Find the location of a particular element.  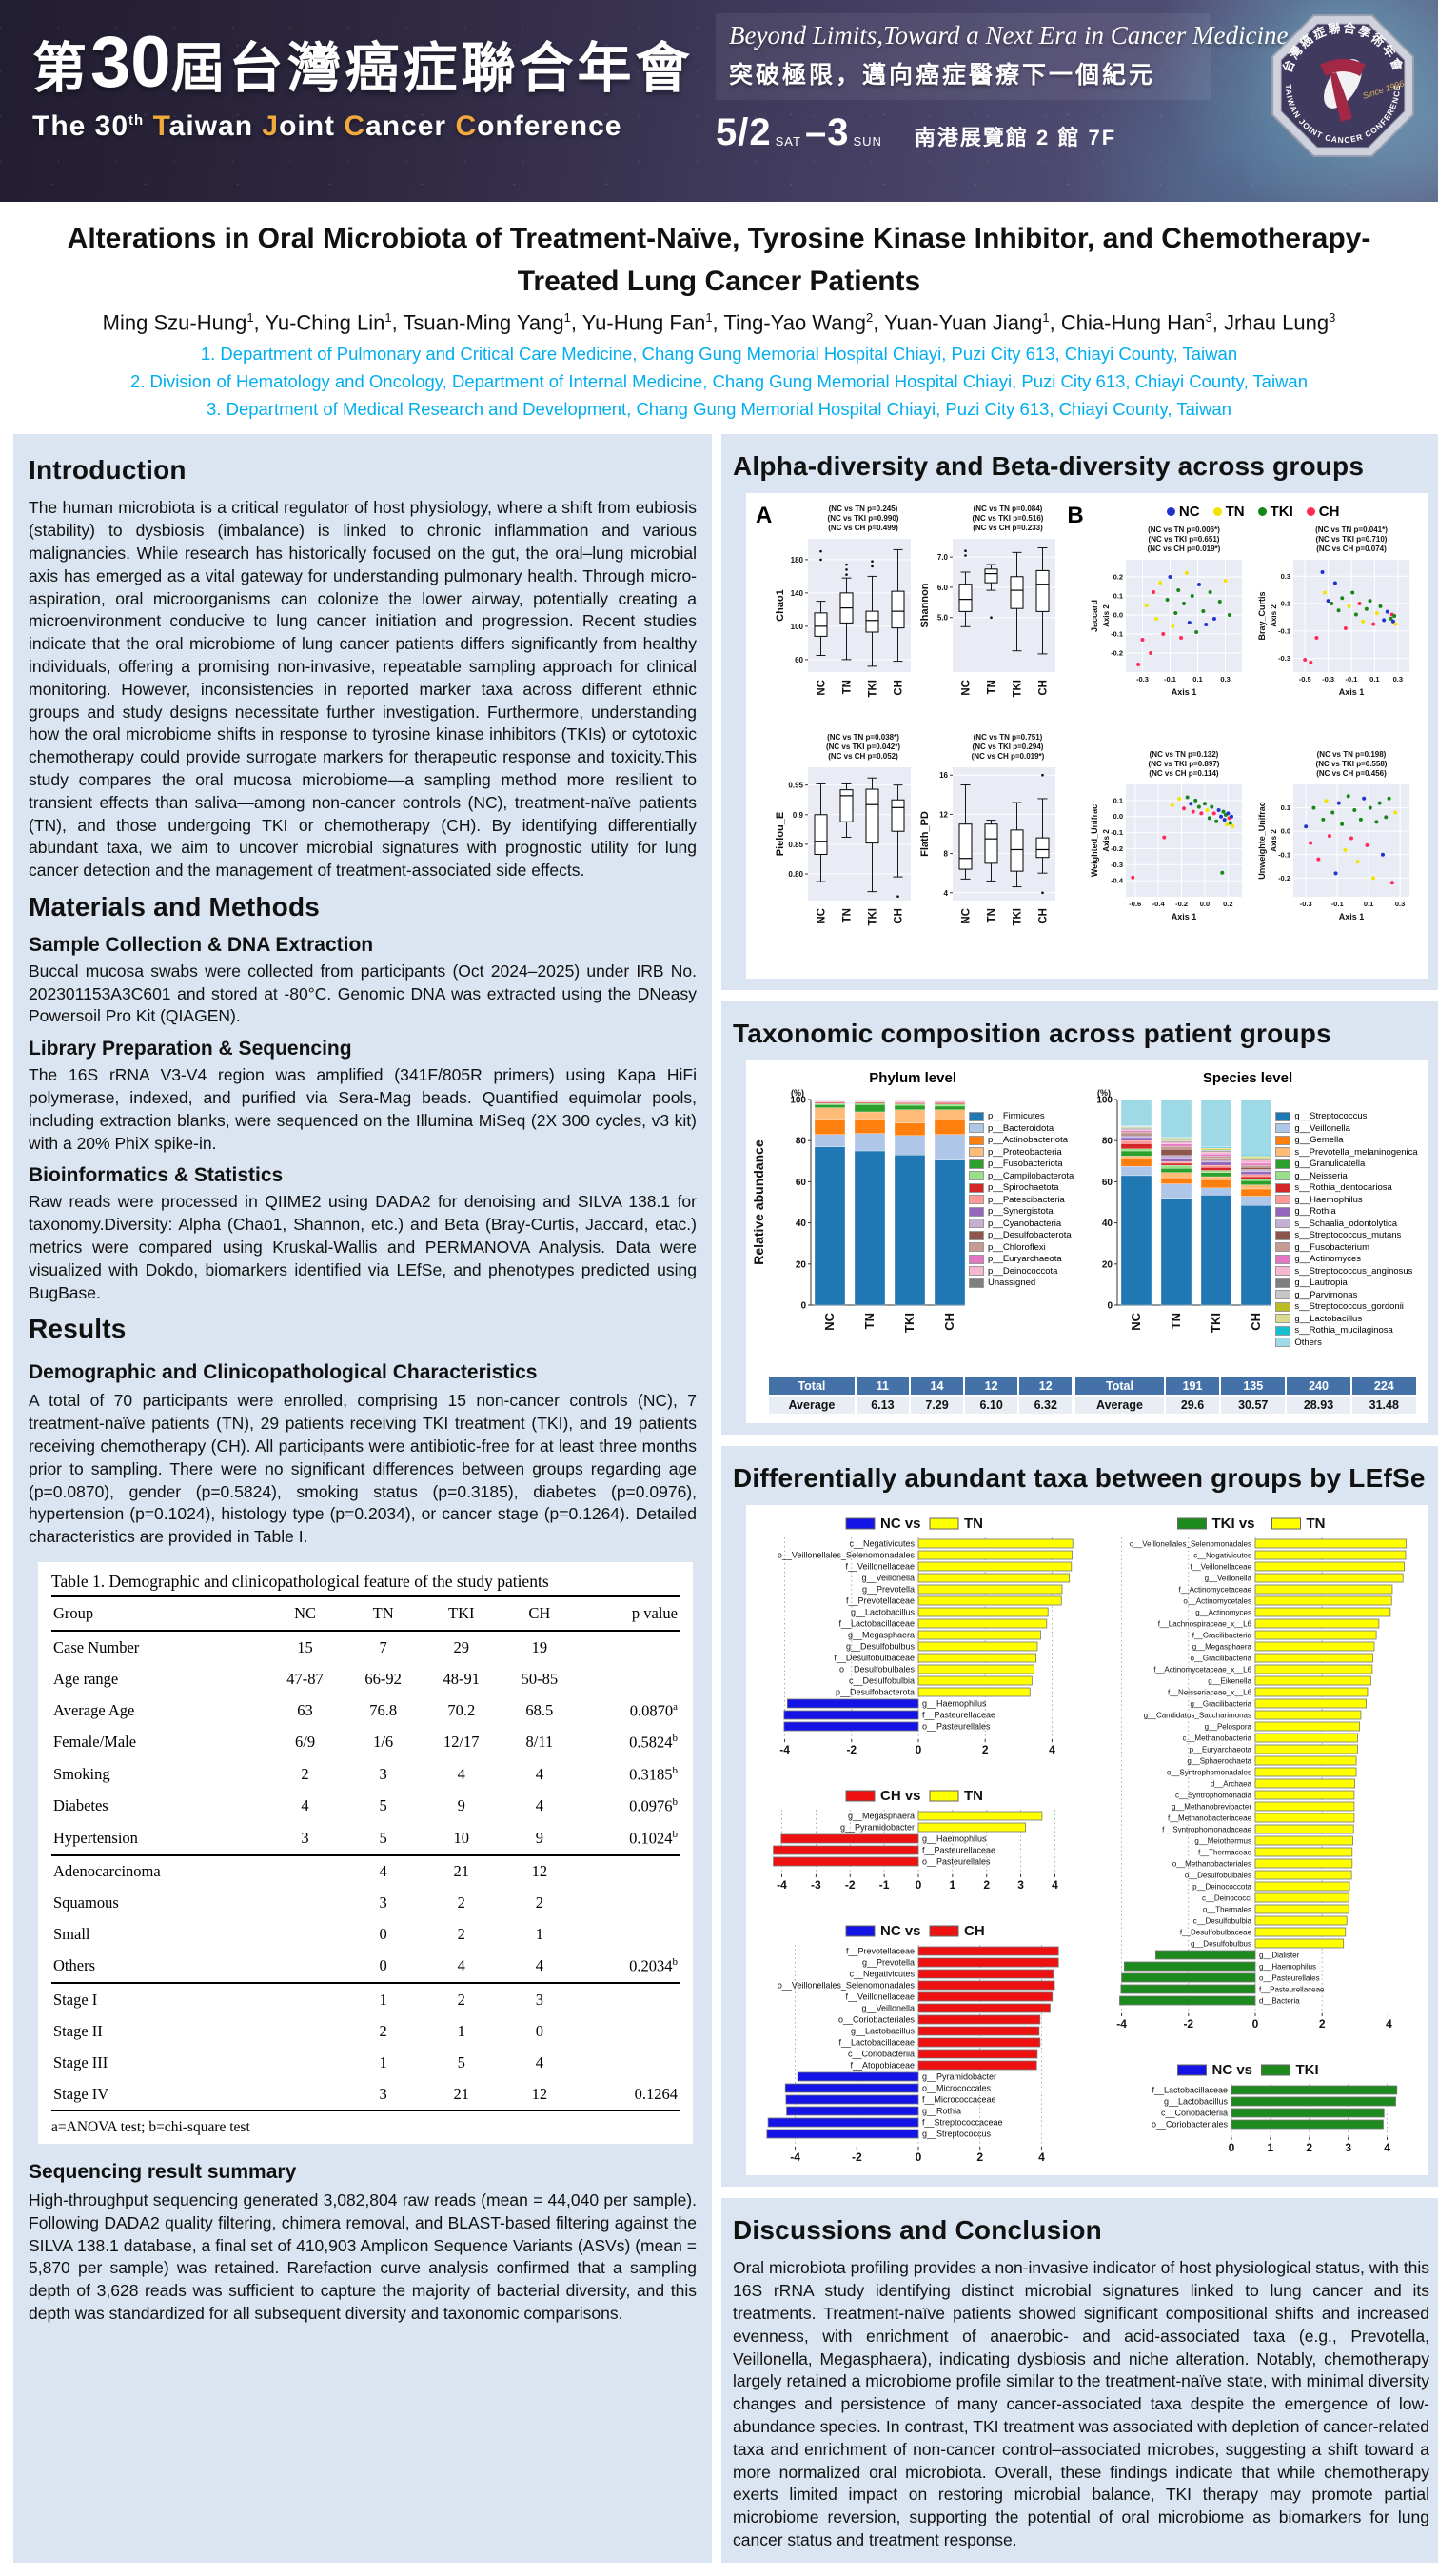

svg-text: 0.9 is located at coordinates (798, 815).